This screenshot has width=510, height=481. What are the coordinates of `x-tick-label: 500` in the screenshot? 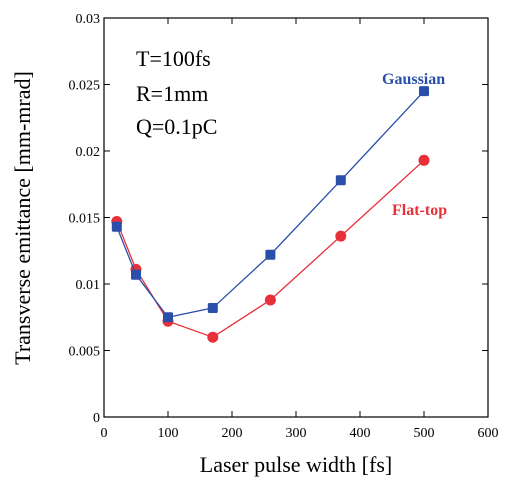 It's located at (424, 433).